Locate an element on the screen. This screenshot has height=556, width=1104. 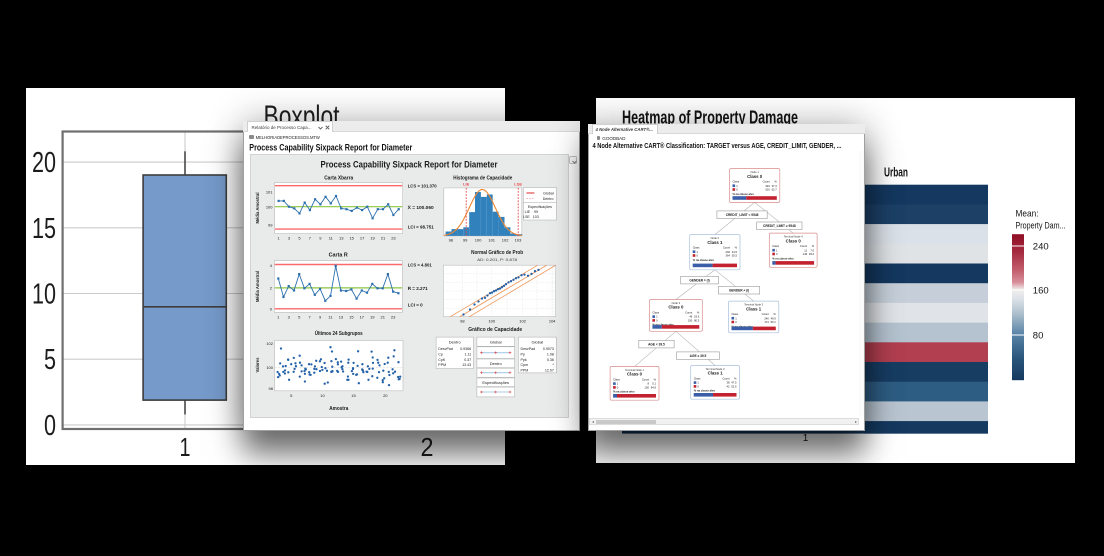
svg-text: 11 is located at coordinates (330, 316).